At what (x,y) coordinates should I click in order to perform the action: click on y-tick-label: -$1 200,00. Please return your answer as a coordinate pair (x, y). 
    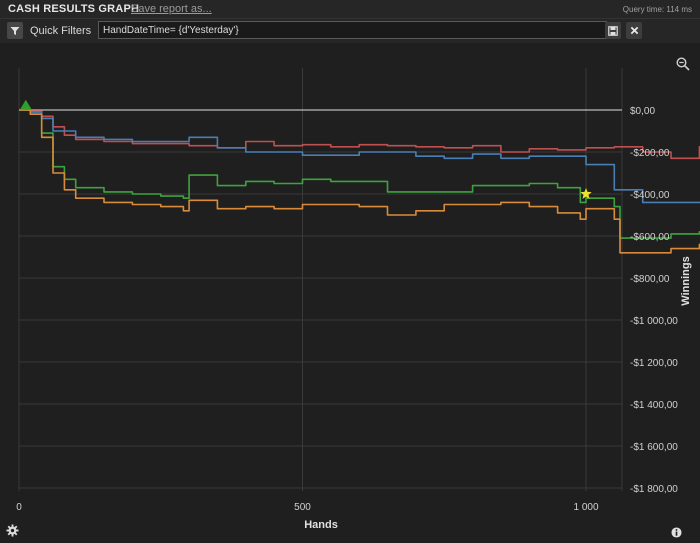
    Looking at the image, I should click on (654, 363).